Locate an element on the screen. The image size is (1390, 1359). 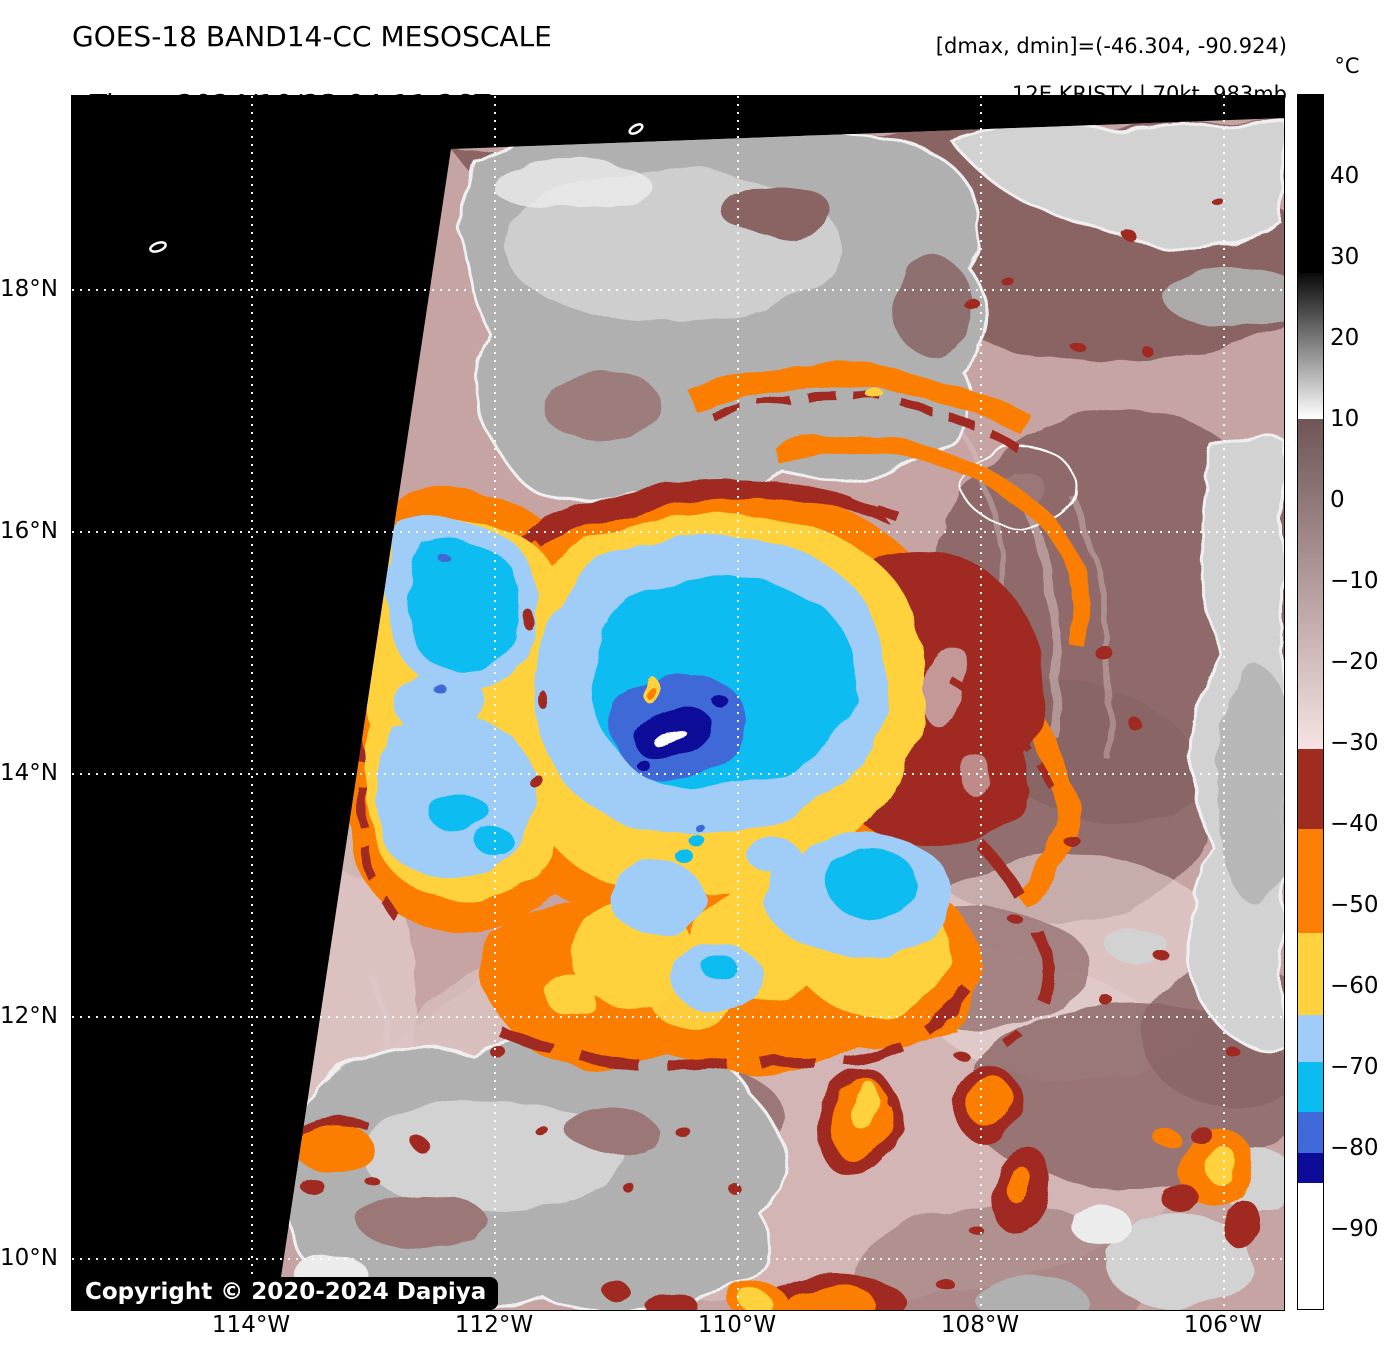
colorbar-segment-cold-white is located at coordinates (1310, 1246).